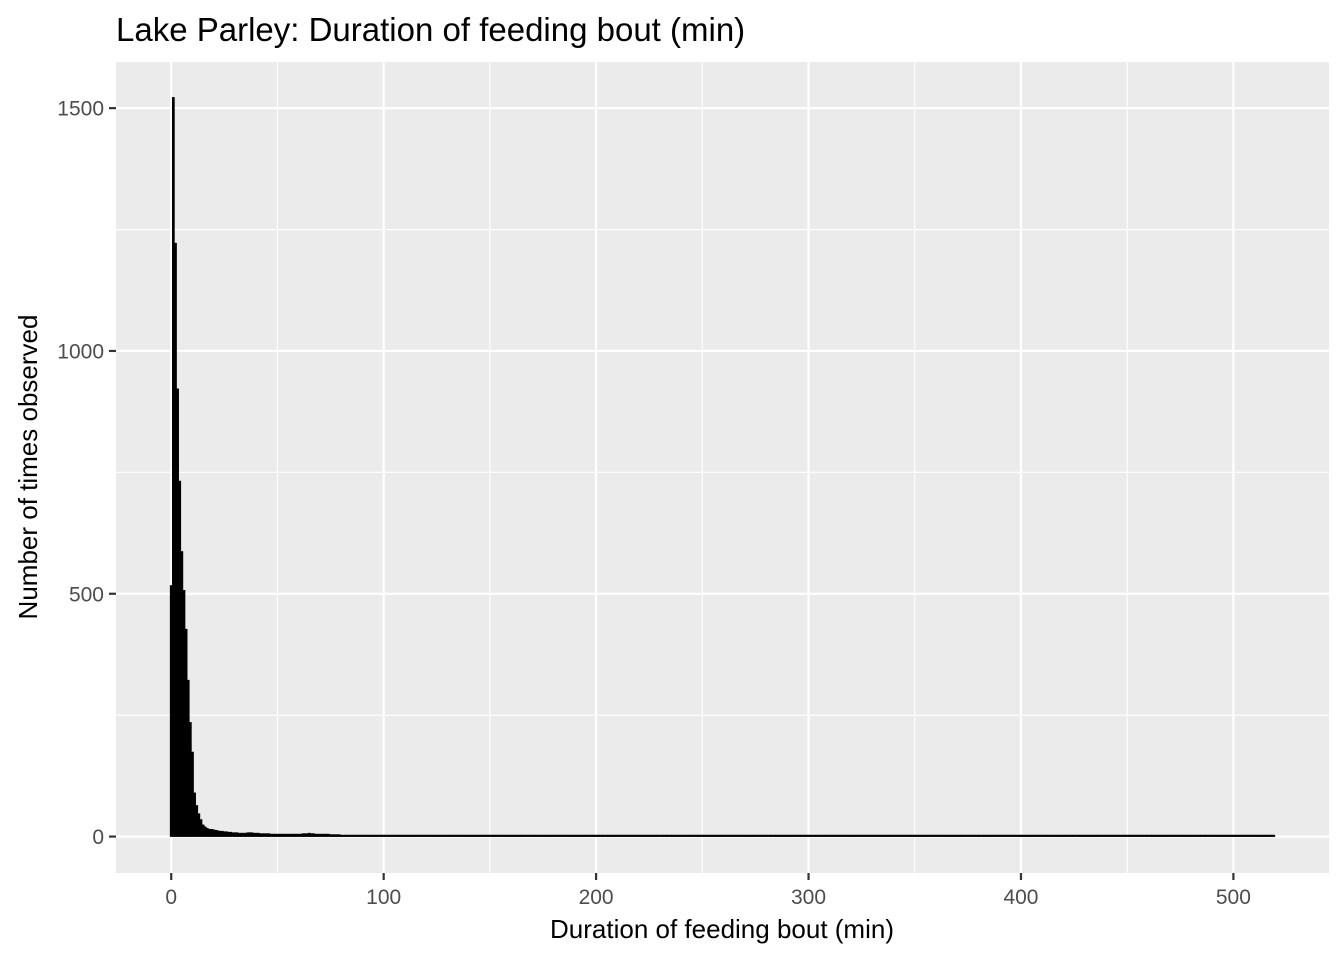  What do you see at coordinates (1020, 897) in the screenshot?
I see `x-tick-label: 400` at bounding box center [1020, 897].